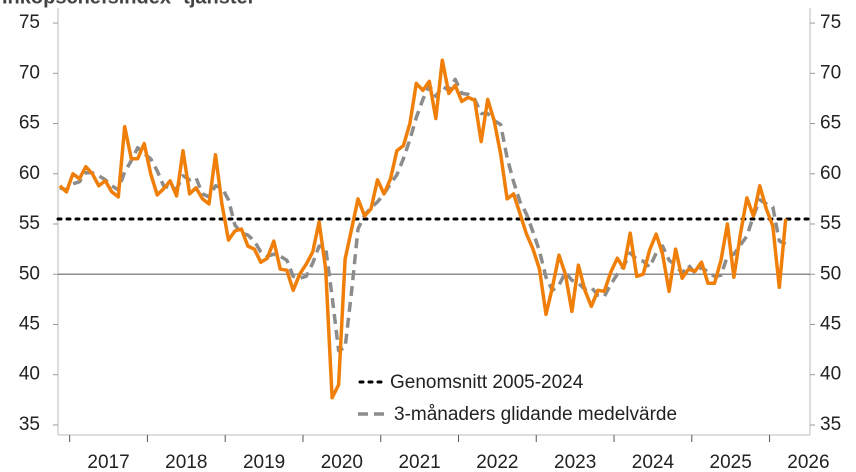  Describe the element at coordinates (29, 123) in the screenshot. I see `y-tick-label: 65` at that location.